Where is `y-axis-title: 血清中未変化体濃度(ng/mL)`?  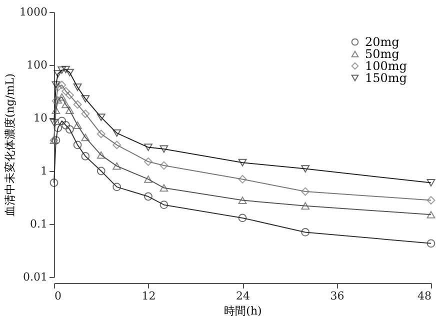
y-axis-title: 血清中未変化体濃度(ng/mL) is located at coordinates (10, 145).